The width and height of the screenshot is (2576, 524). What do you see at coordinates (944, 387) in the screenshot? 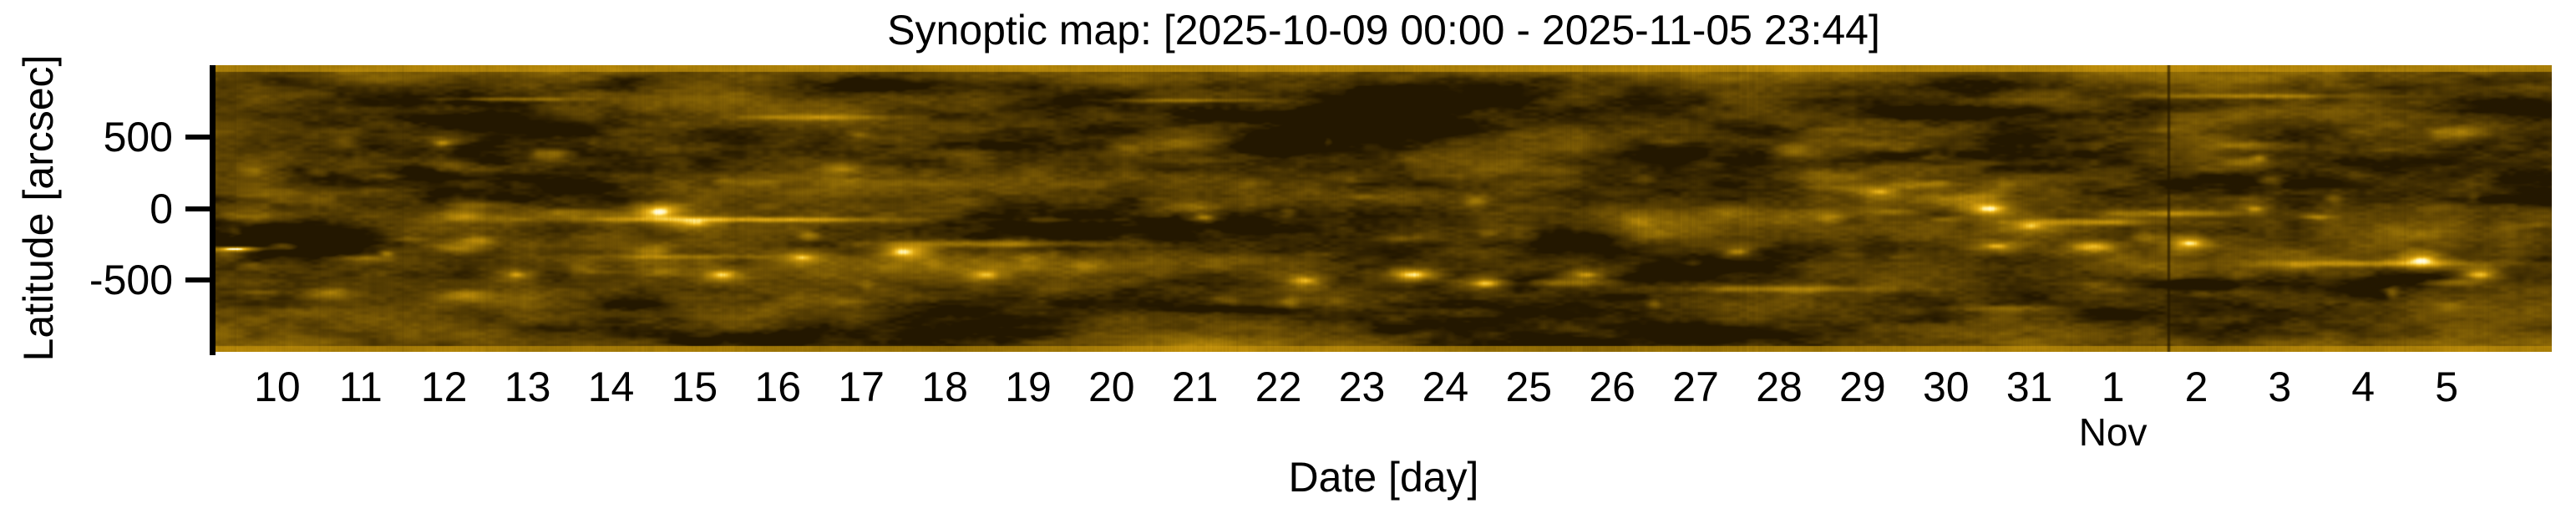
I see `x-tick-label: 18` at bounding box center [944, 387].